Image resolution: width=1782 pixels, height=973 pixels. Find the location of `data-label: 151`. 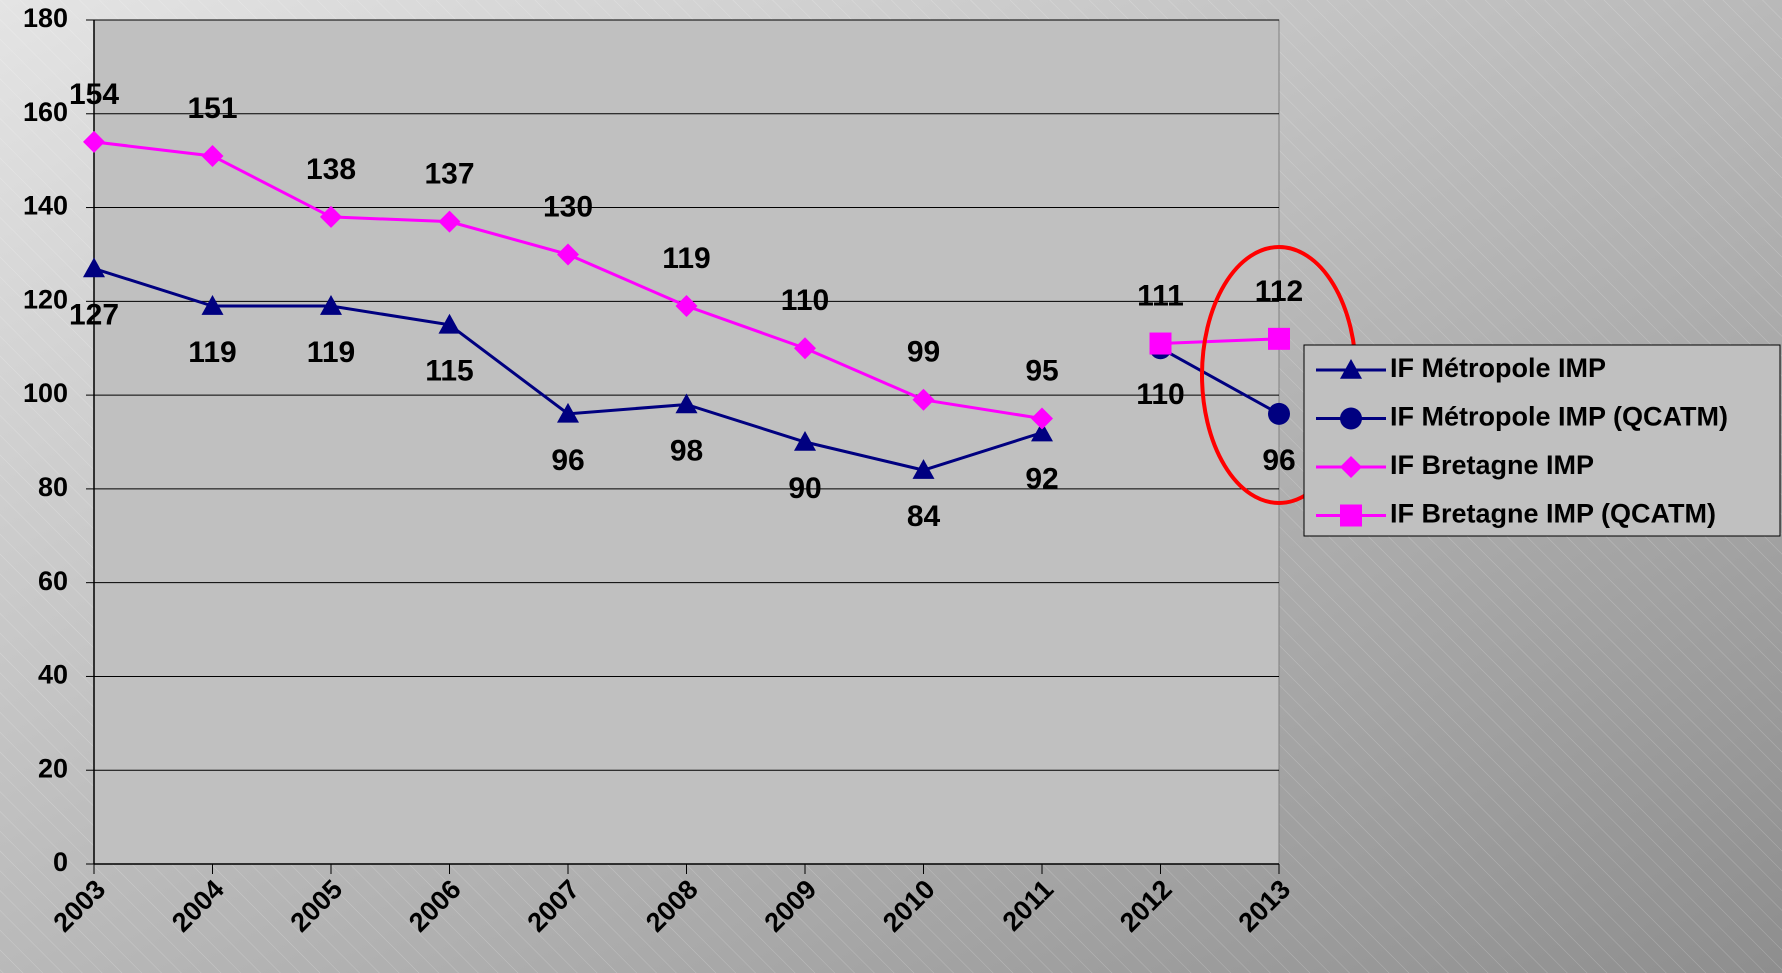

data-label: 151 is located at coordinates (212, 108).